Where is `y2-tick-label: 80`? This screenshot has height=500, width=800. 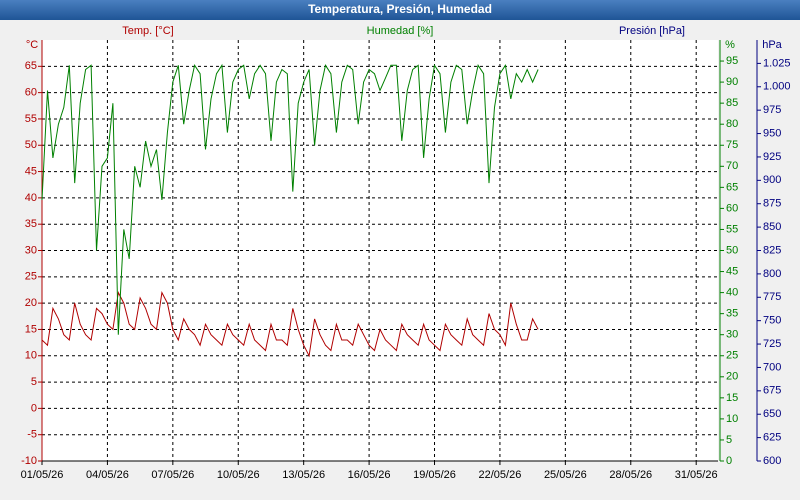
y2-tick-label: 80 is located at coordinates (732, 124).